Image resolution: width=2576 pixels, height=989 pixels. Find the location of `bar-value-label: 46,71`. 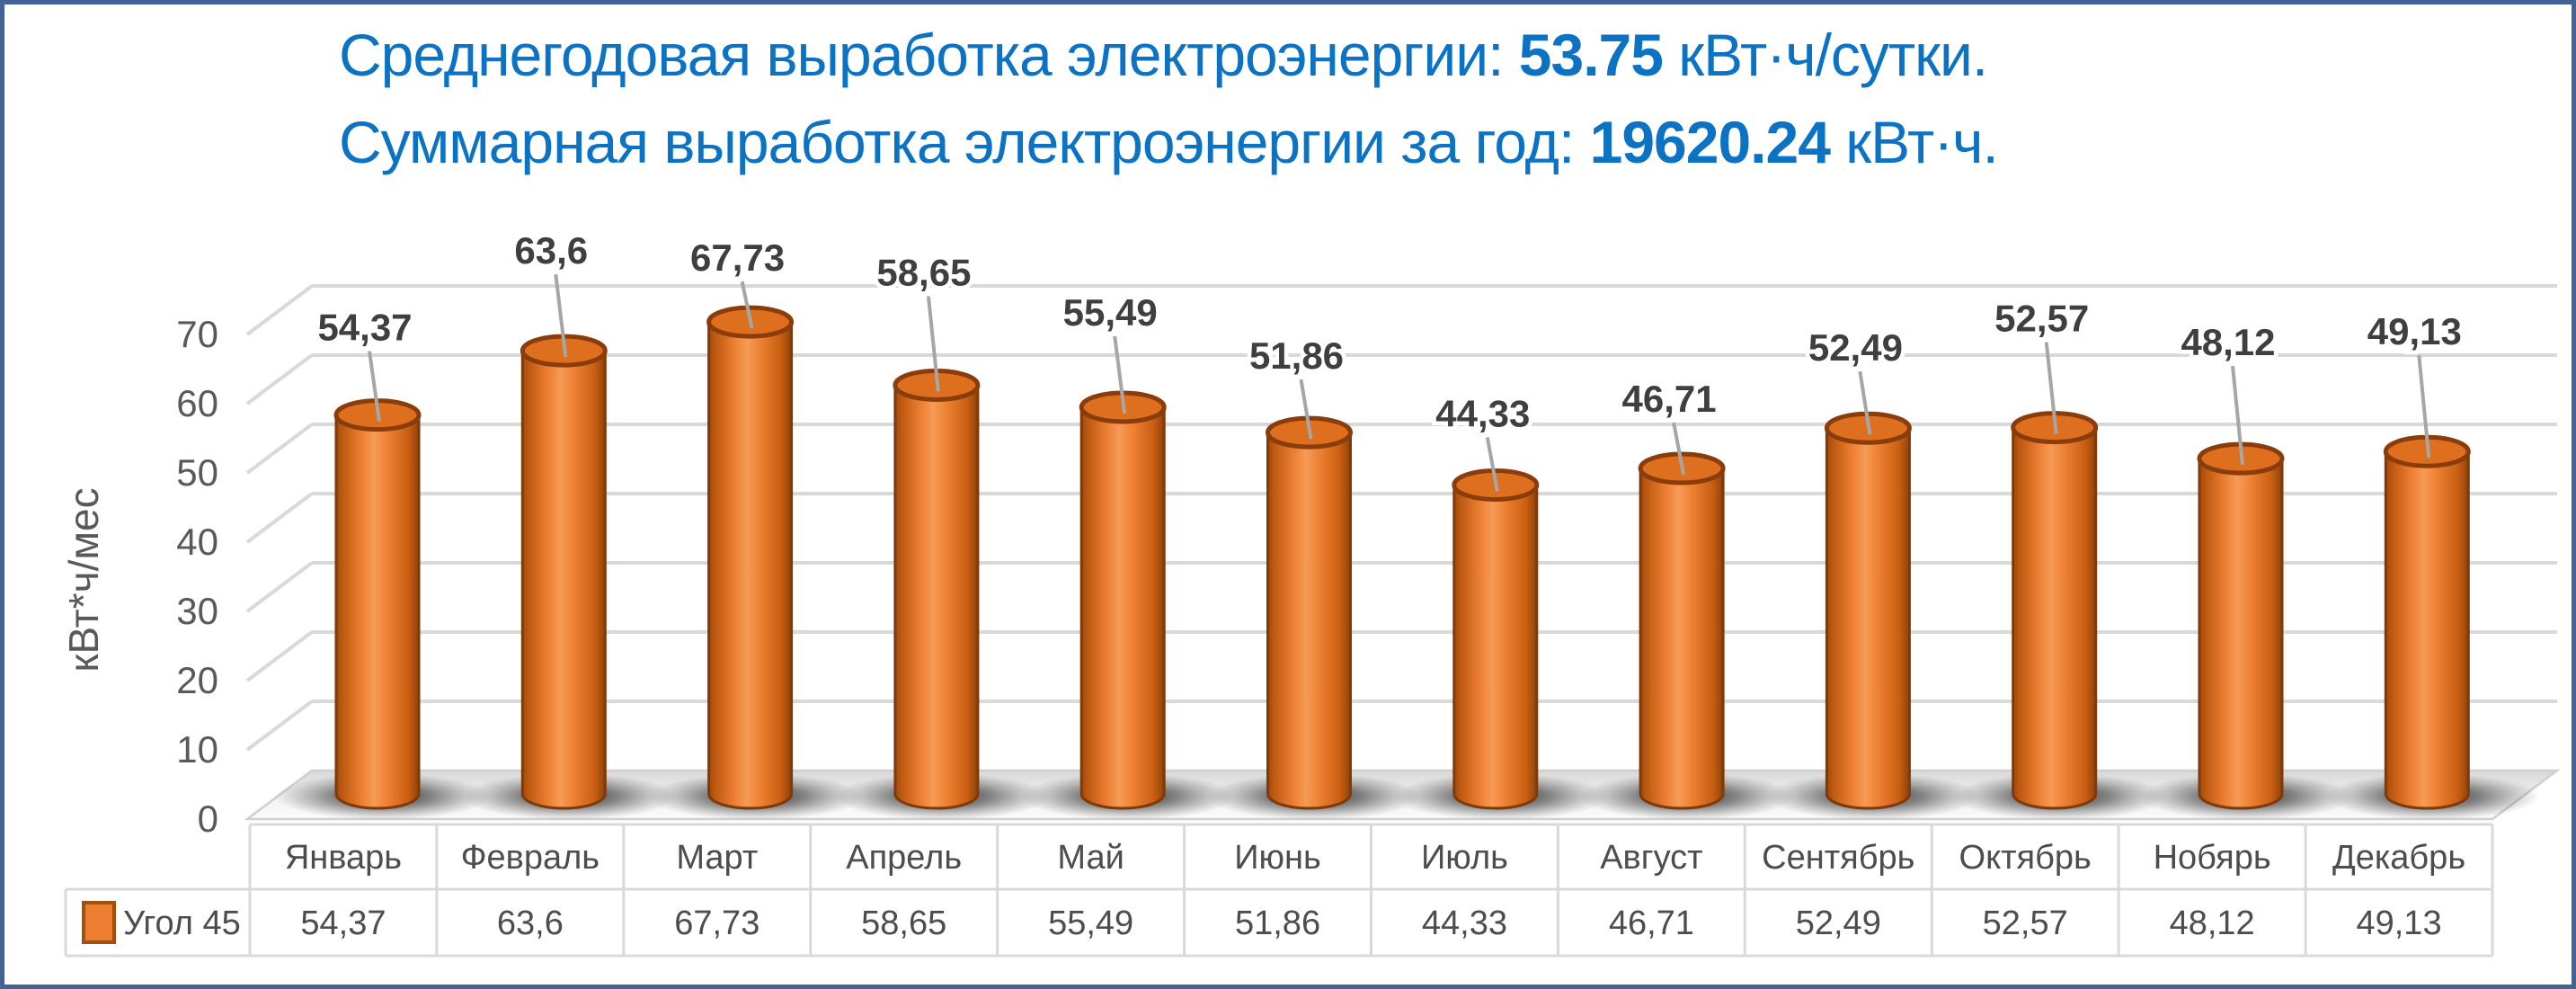

bar-value-label: 46,71 is located at coordinates (1669, 399).